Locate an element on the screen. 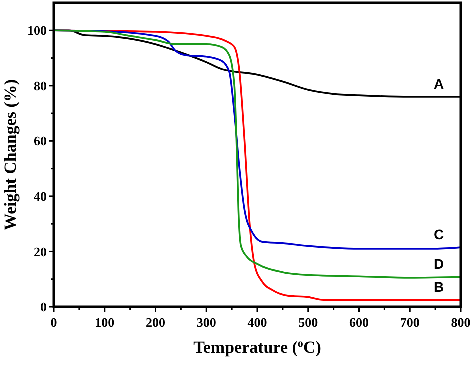  x-tick-label: 200 is located at coordinates (156, 322).